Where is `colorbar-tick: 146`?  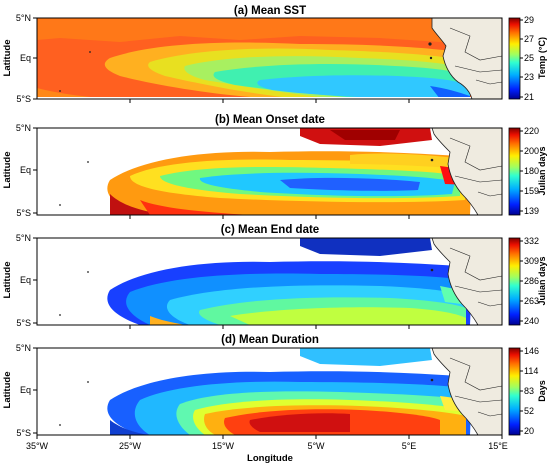
colorbar-tick: 146 is located at coordinates (531, 351).